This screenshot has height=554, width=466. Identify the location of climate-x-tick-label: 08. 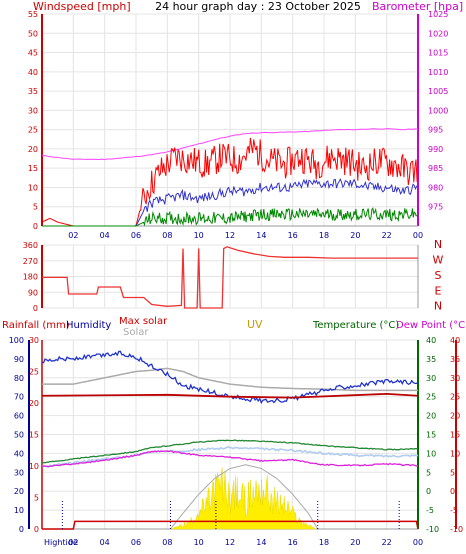
(167, 542).